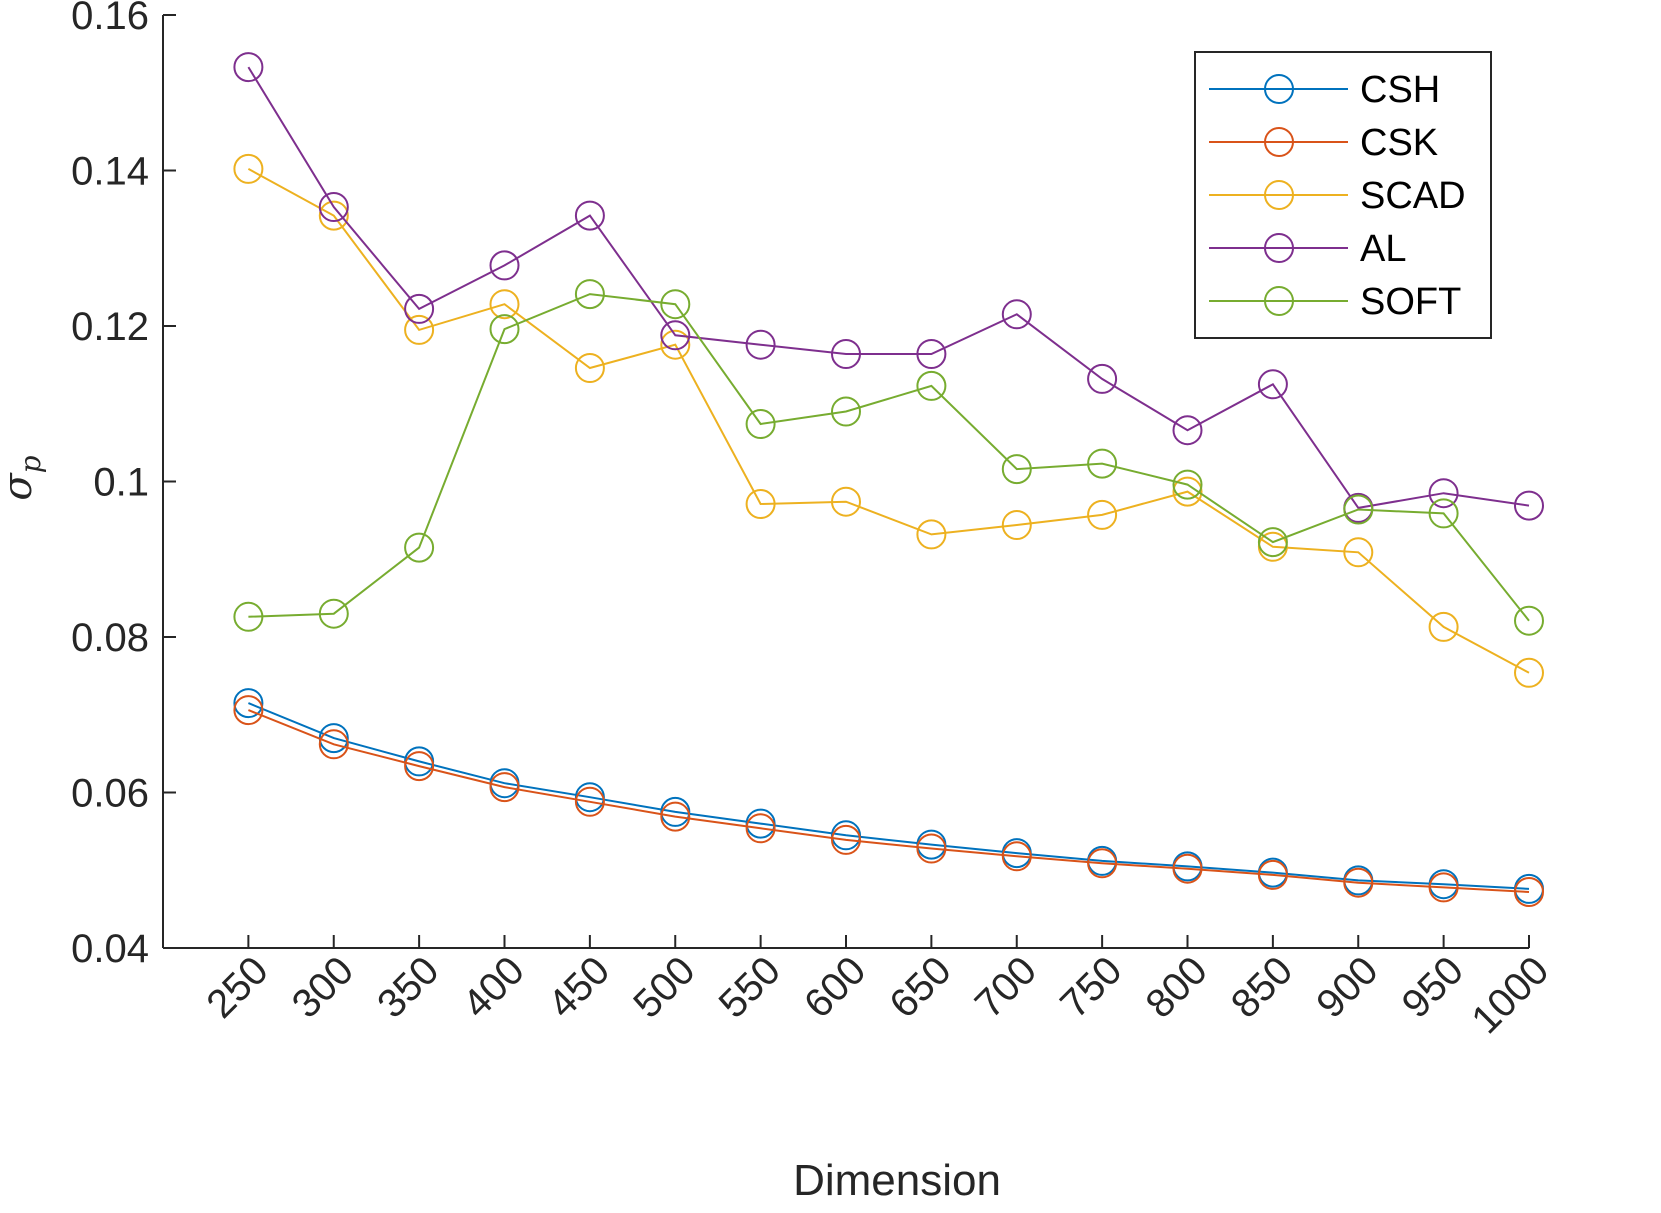 This screenshot has height=1213, width=1661. Describe the element at coordinates (121, 483) in the screenshot. I see `y-tick-label: 0.1` at that location.